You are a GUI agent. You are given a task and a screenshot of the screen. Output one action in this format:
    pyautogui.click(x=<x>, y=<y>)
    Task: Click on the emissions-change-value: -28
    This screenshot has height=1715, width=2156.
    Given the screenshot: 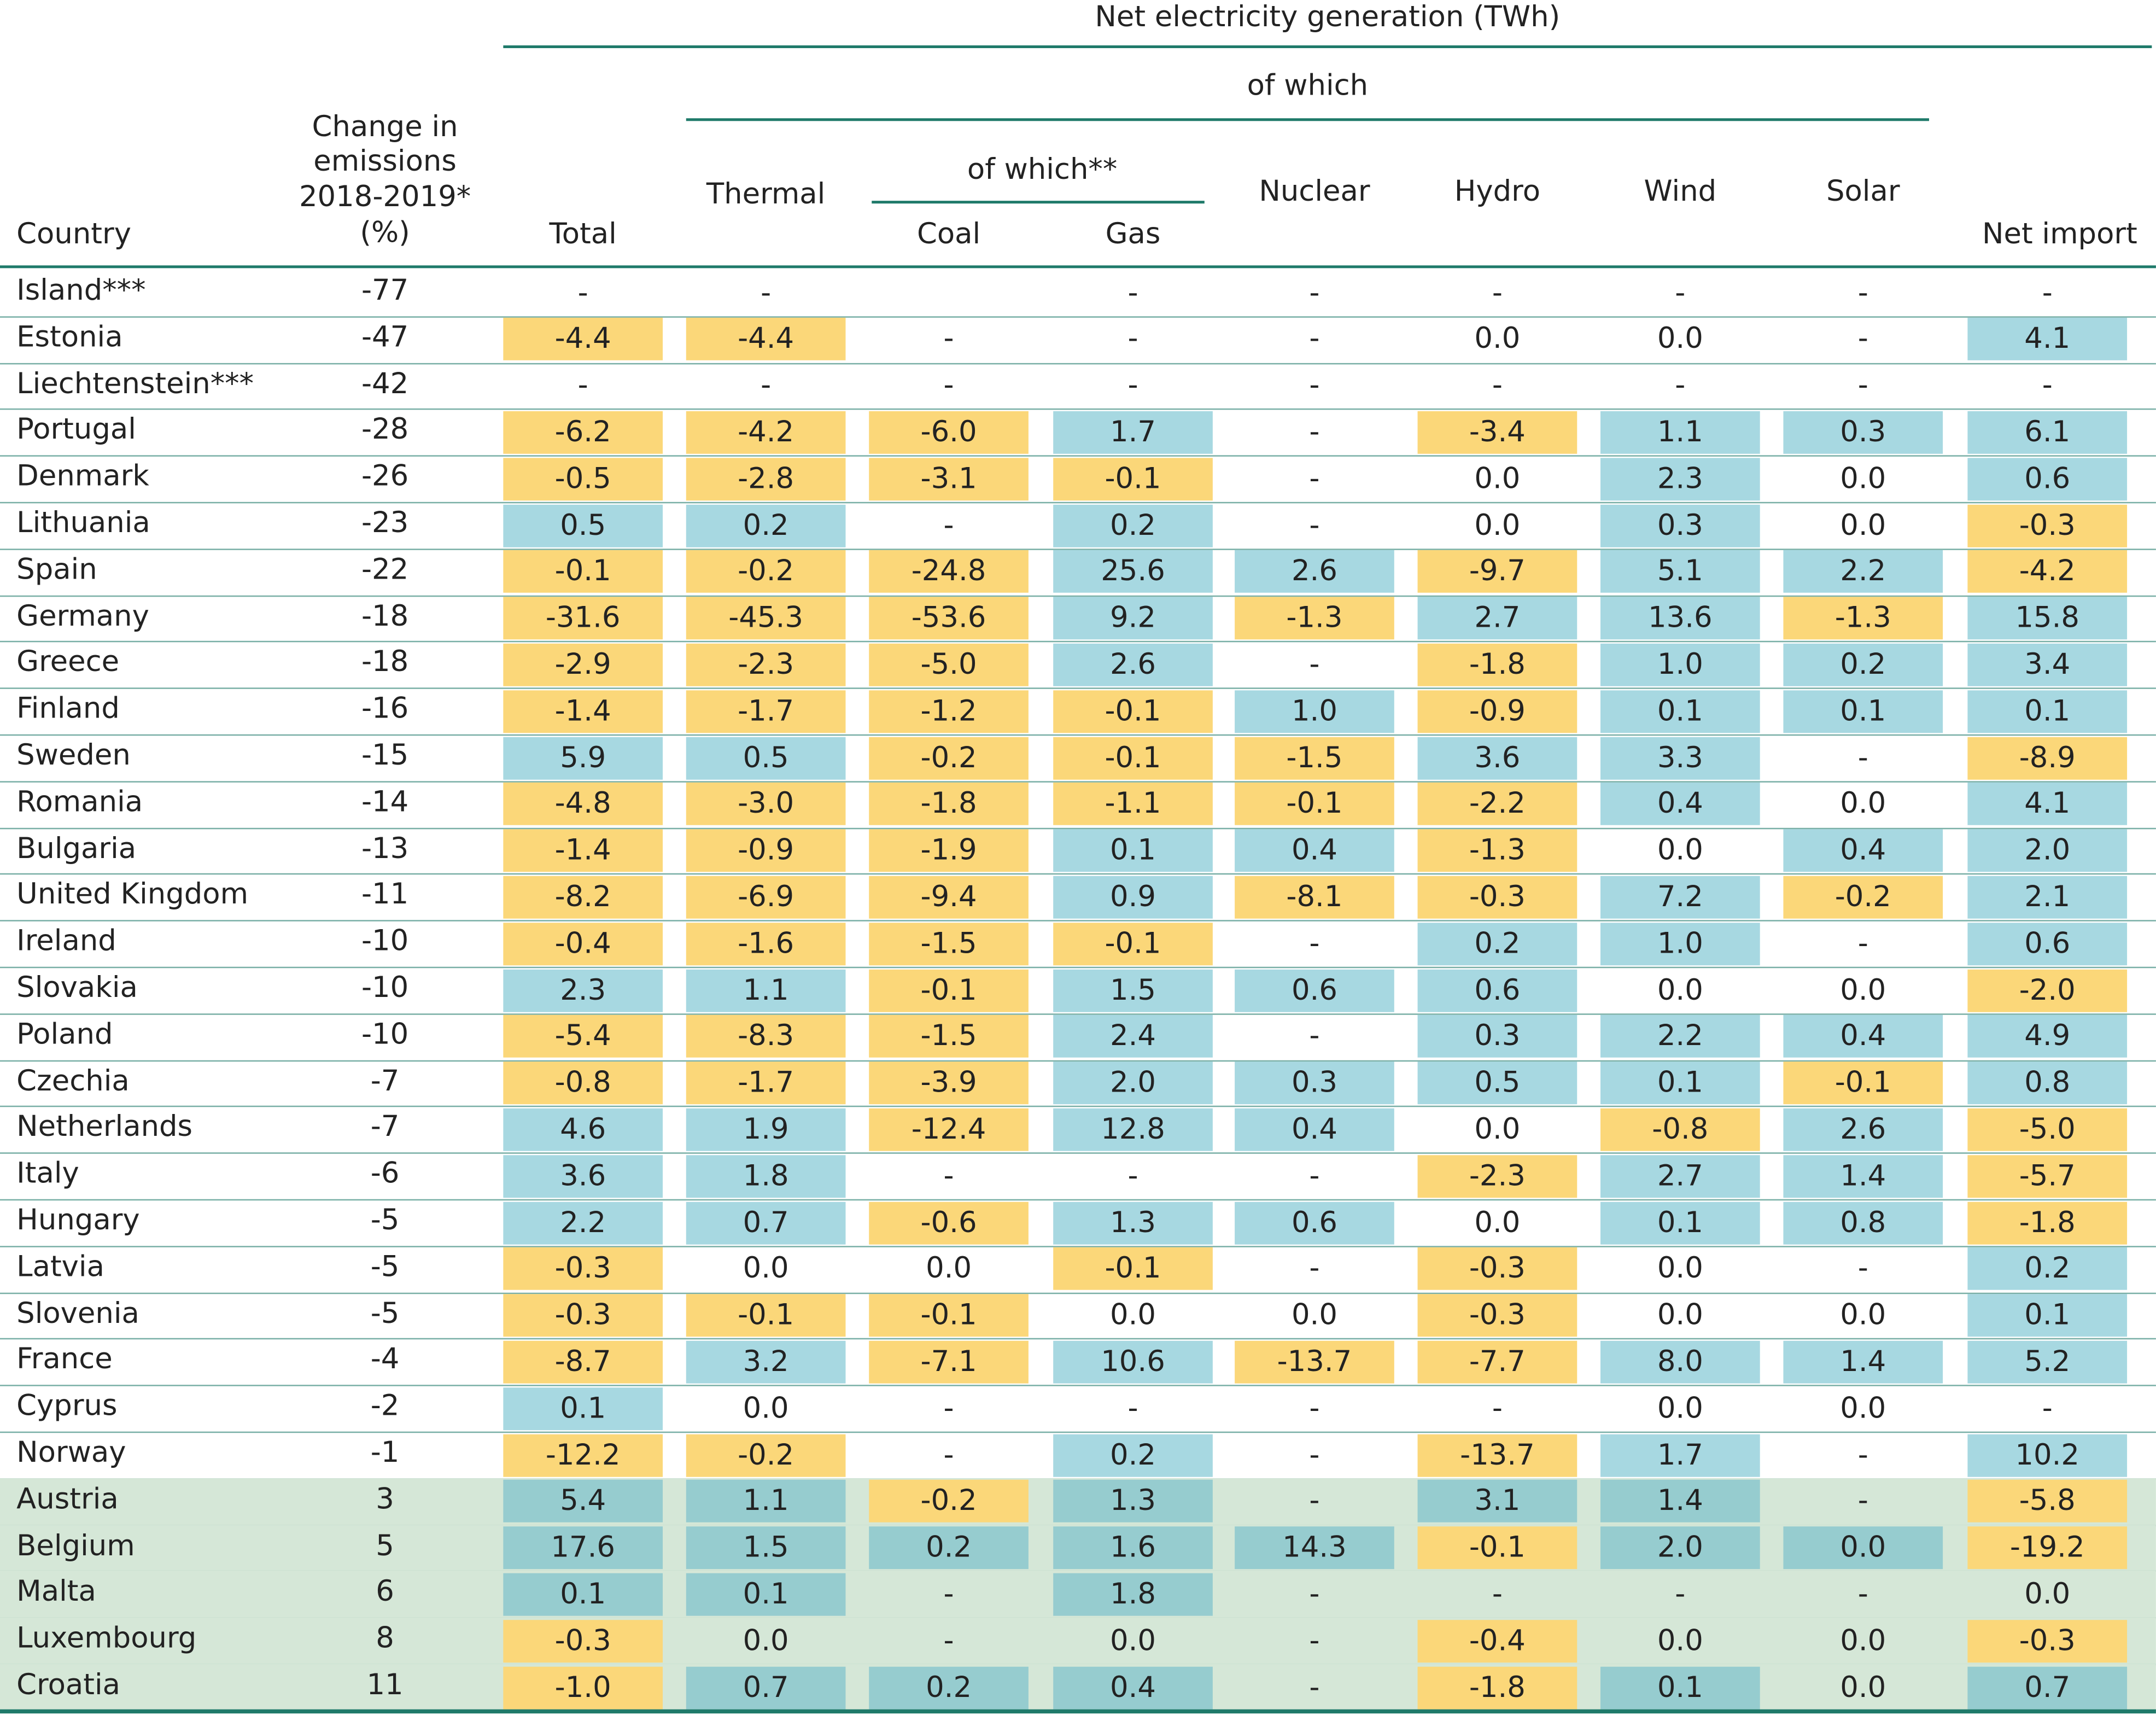 What is the action you would take?
    pyautogui.click(x=385, y=429)
    